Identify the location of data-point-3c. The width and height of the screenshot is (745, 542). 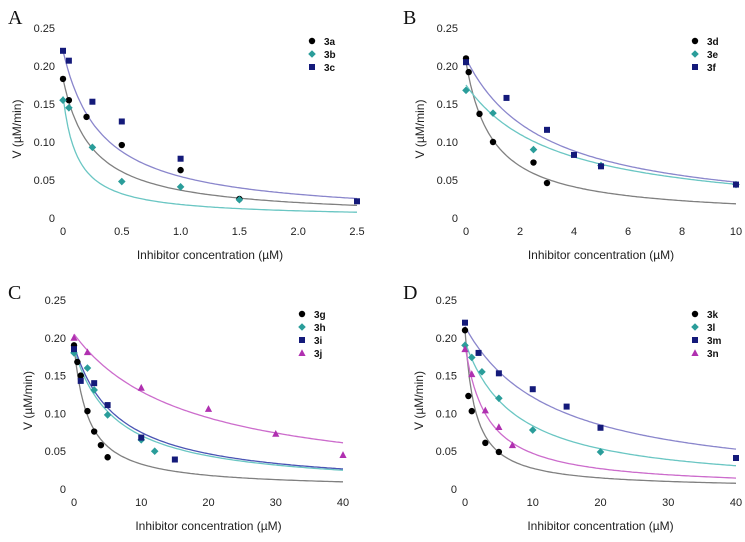
(357, 201).